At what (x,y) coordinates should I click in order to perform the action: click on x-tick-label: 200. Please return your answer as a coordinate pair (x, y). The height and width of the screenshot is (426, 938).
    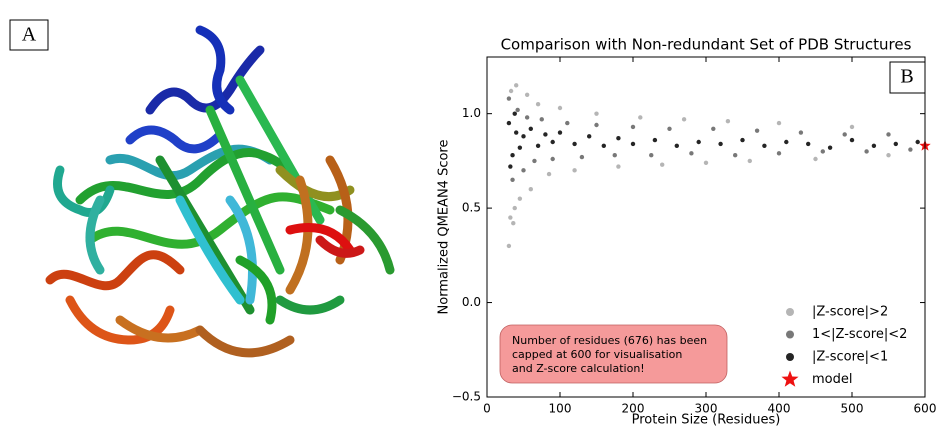
    Looking at the image, I should click on (633, 409).